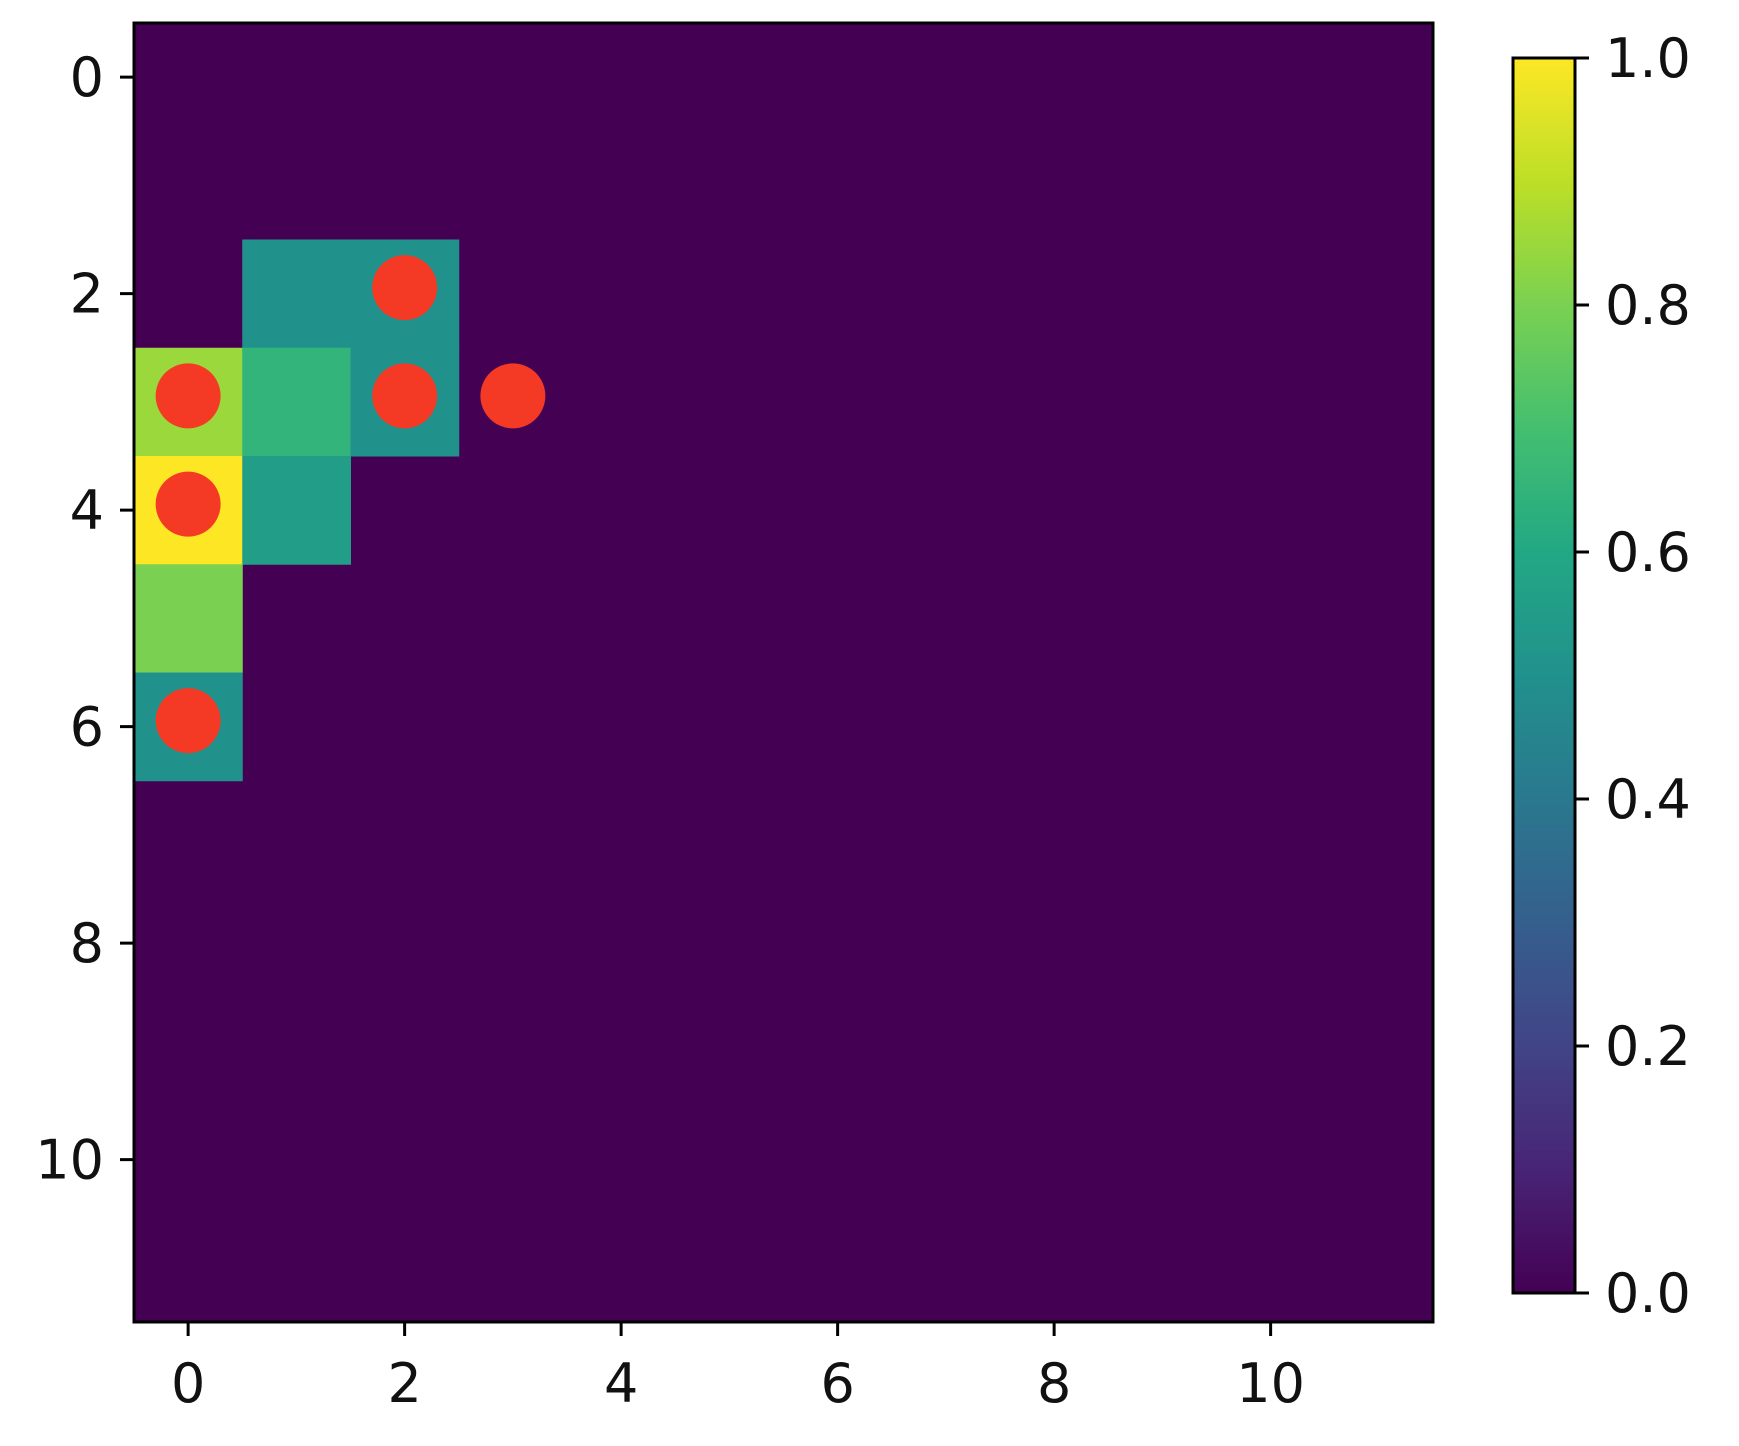 The image size is (1739, 1446). What do you see at coordinates (84, 619) in the screenshot?
I see `y-axis: 0 2 4 6 8 10` at bounding box center [84, 619].